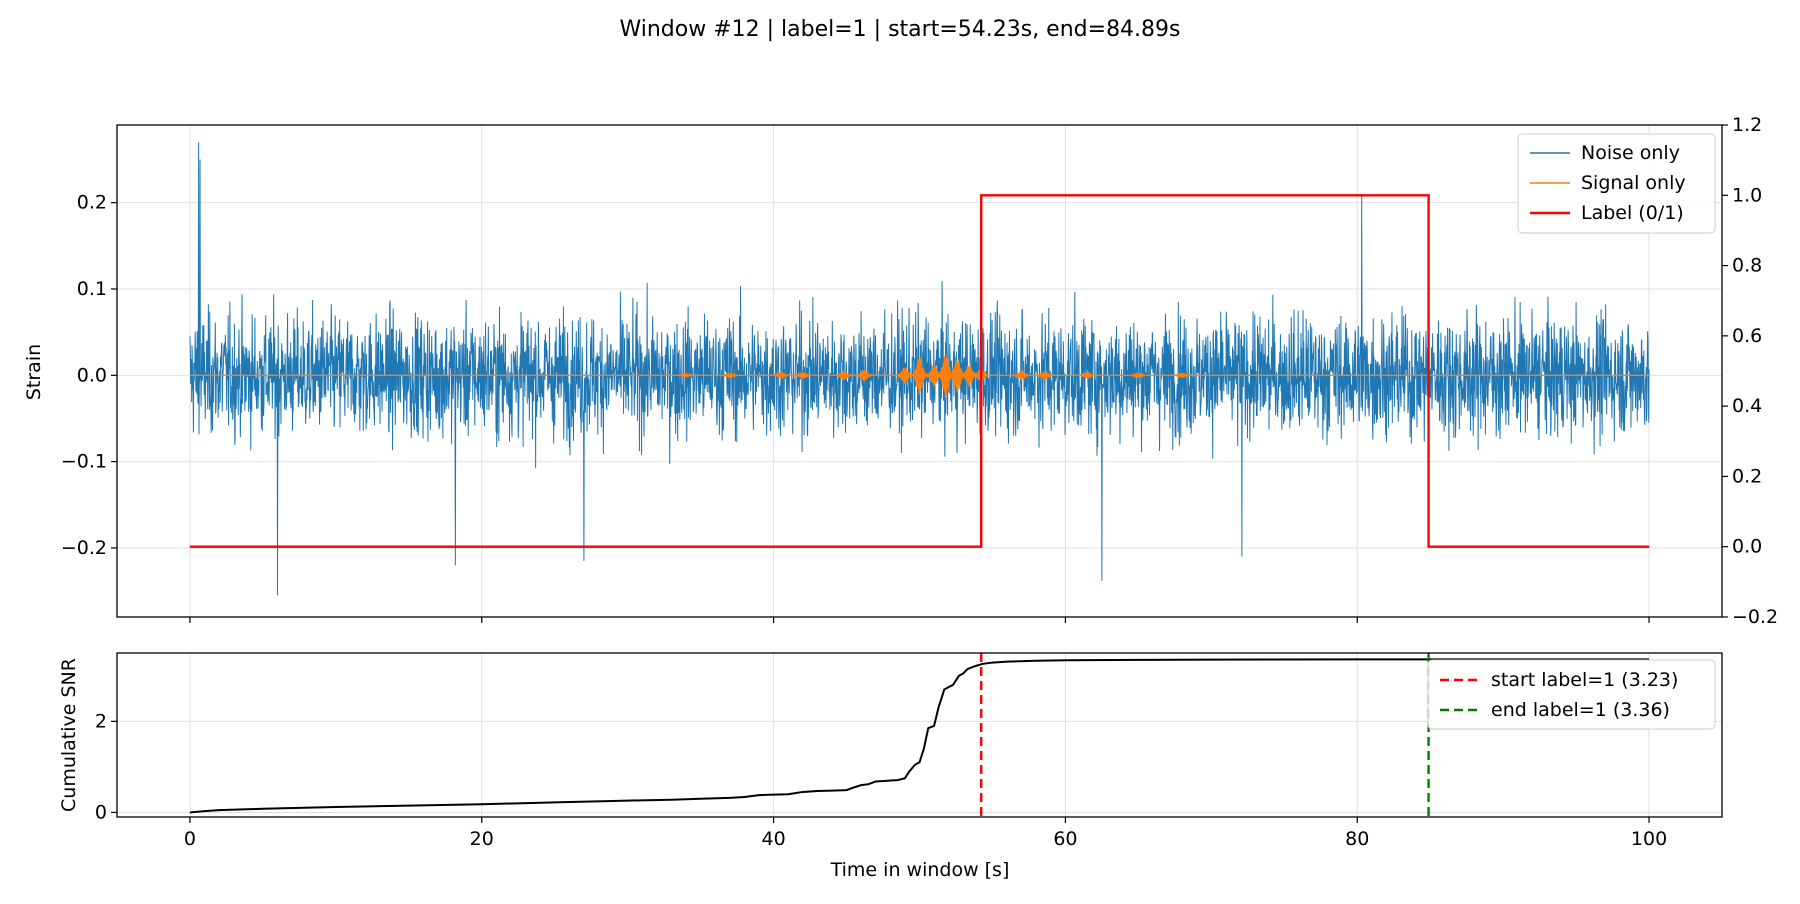  I want to click on bottom-x-axis: 0 20 40 60 80 100, so click(925, 833).